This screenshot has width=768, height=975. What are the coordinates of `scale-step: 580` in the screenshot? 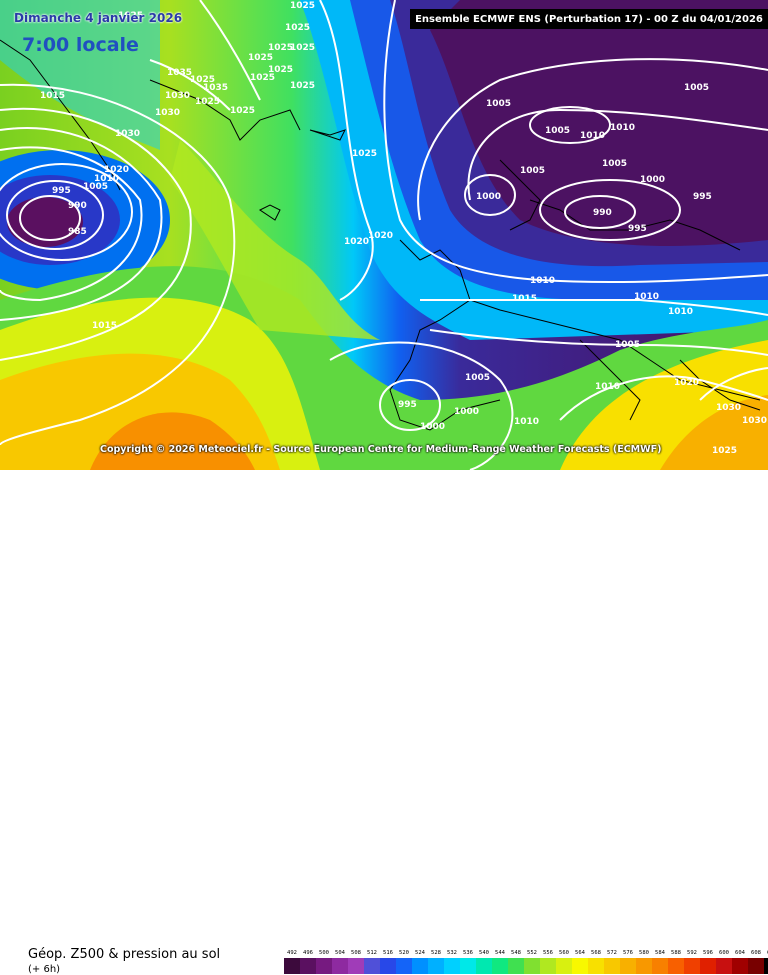 It's located at (644, 961).